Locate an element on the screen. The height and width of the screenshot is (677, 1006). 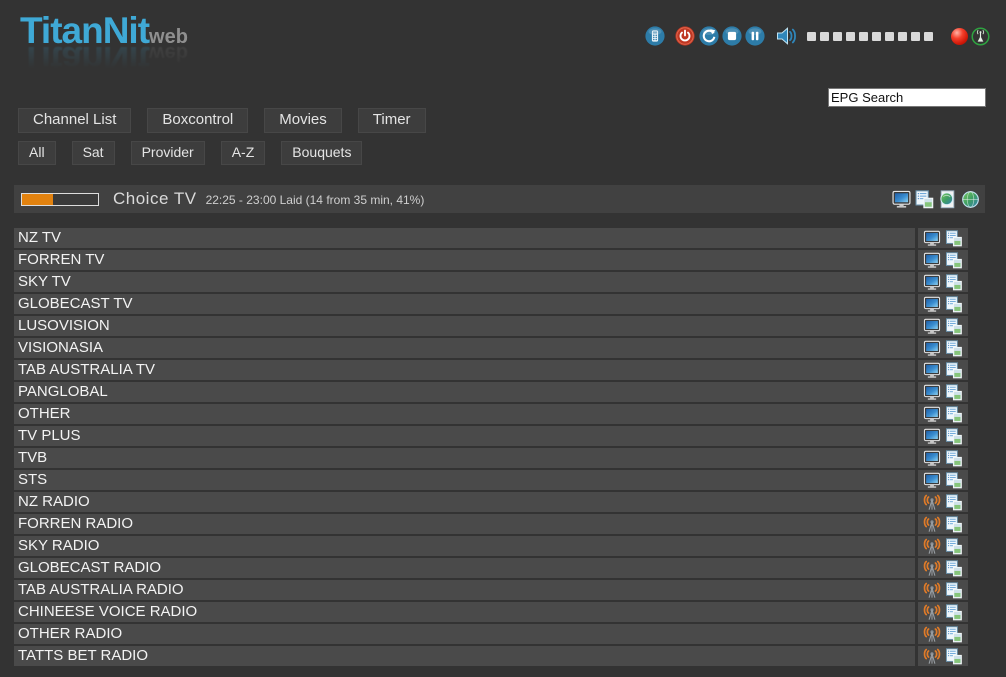
filter-bouquets-button: Bouquets is located at coordinates (322, 153).